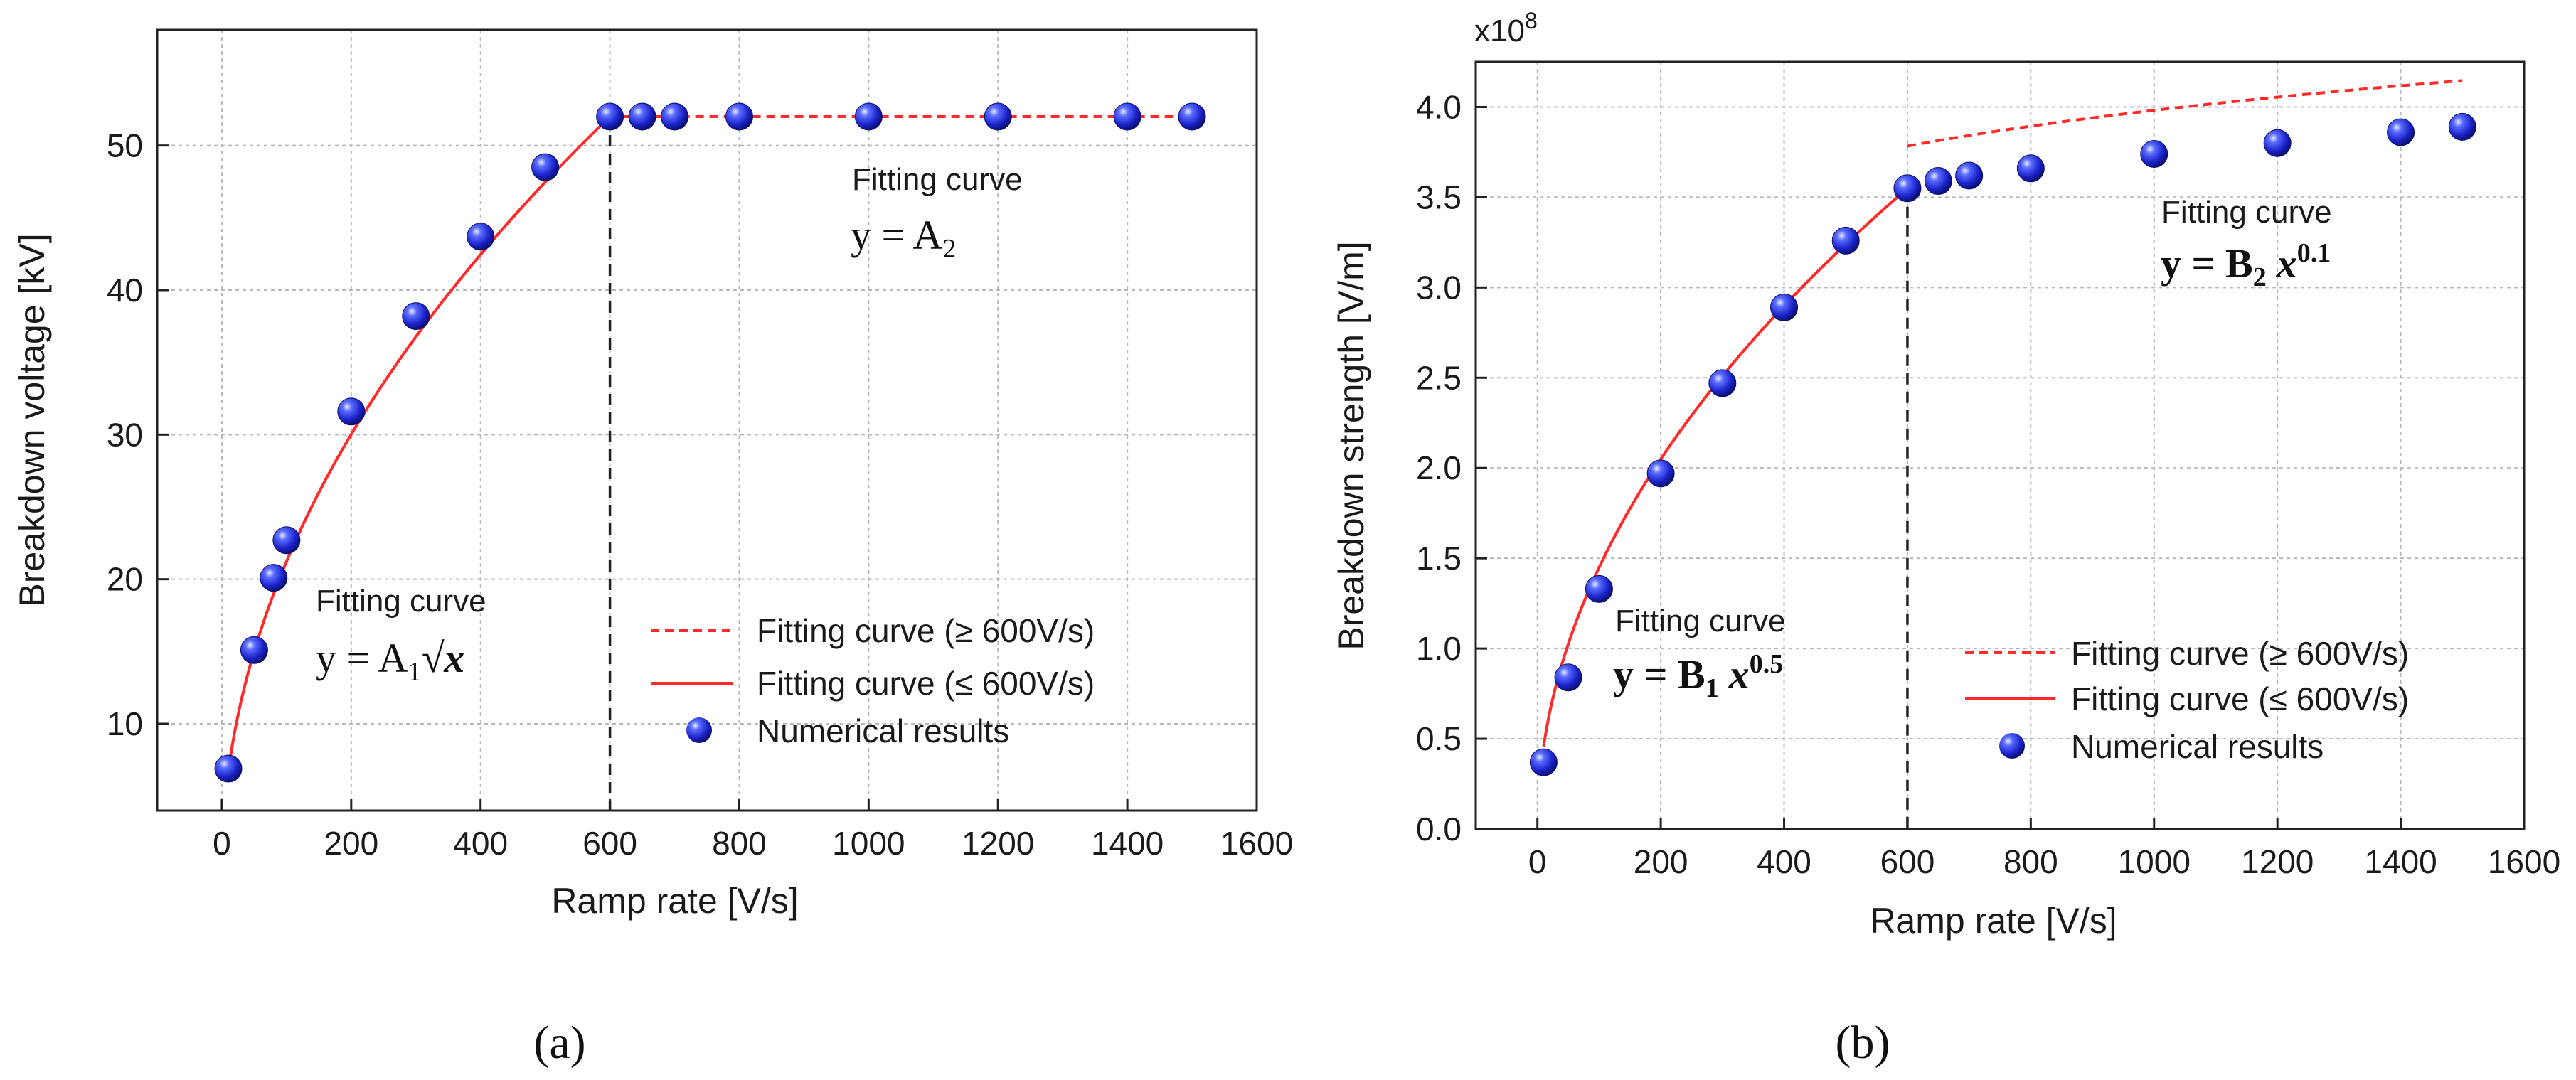  Describe the element at coordinates (1863, 1043) in the screenshot. I see `panel-label-b: (b)` at that location.